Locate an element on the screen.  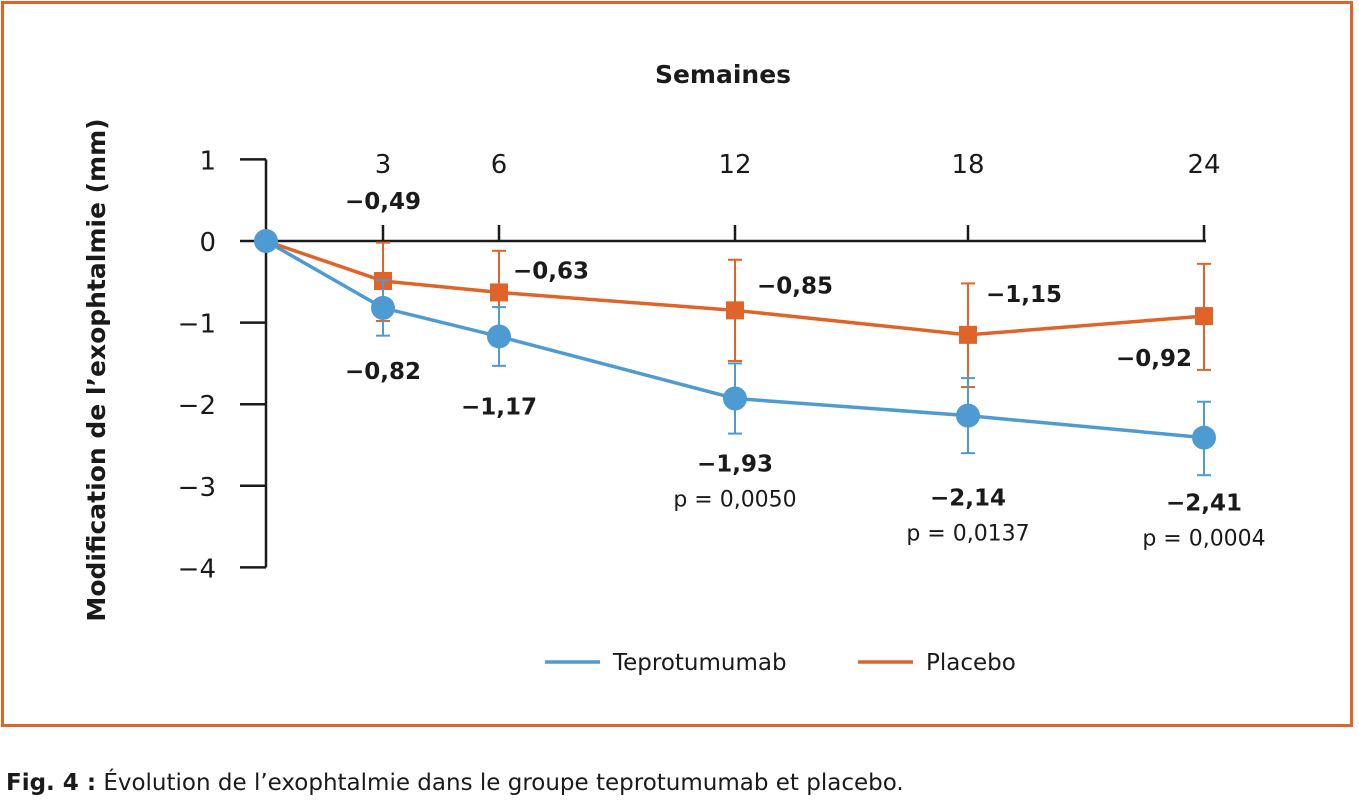
y-tick-label: −3 is located at coordinates (197, 488).